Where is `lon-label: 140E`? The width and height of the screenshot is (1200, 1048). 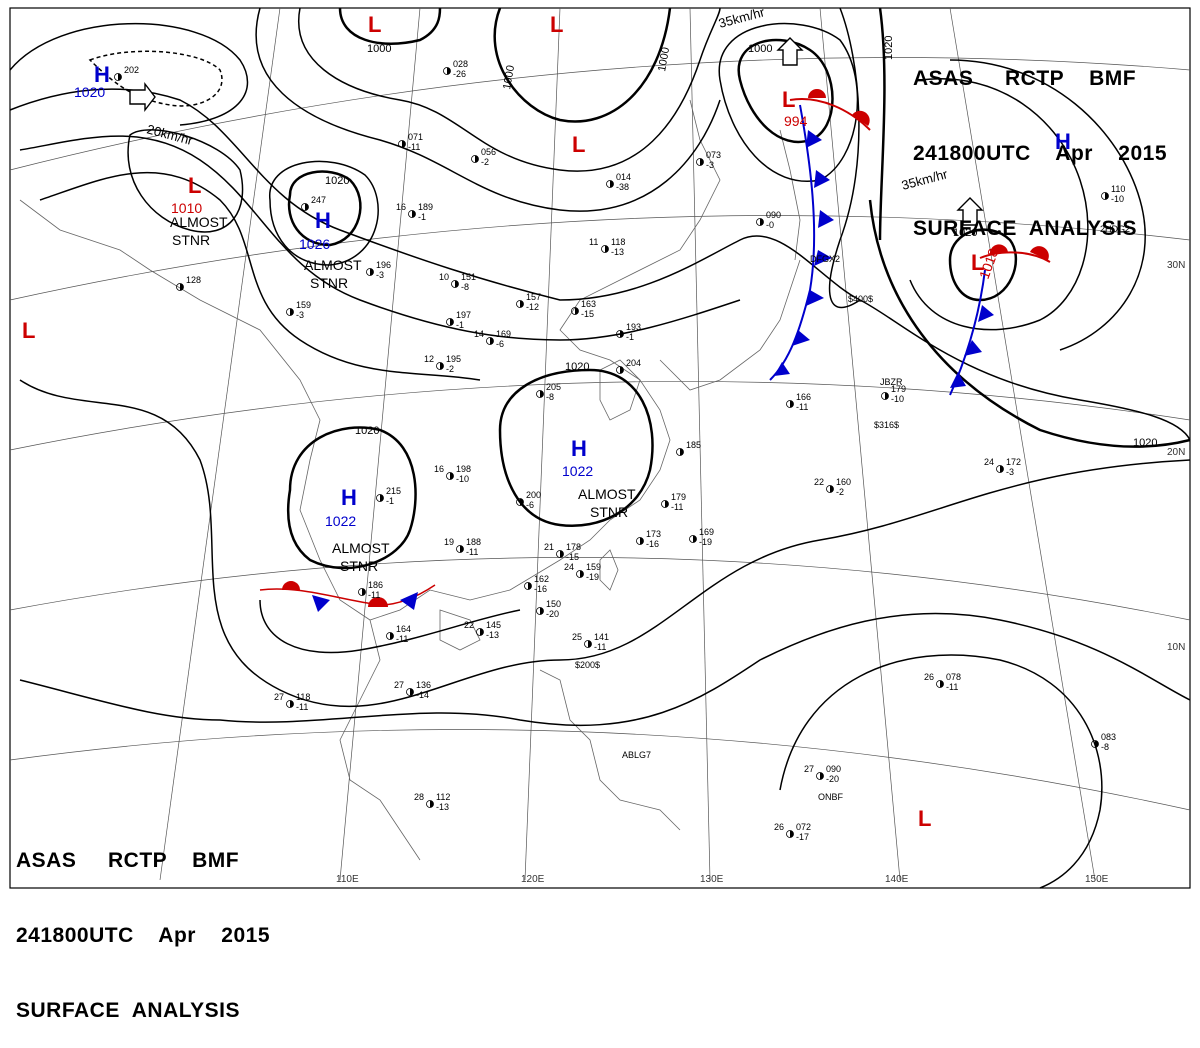 lon-label: 140E is located at coordinates (897, 879).